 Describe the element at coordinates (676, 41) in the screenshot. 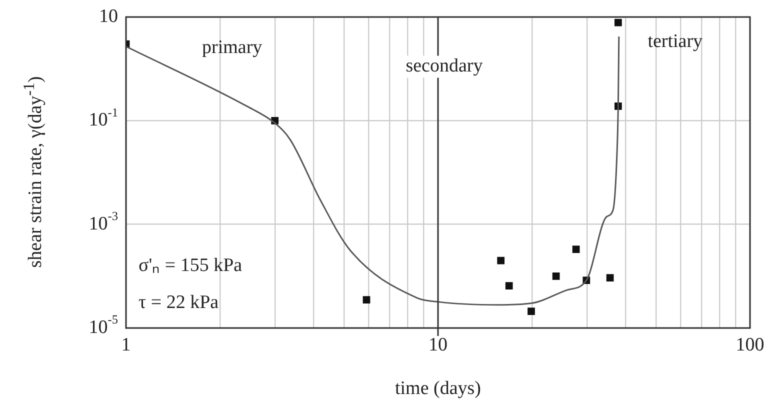

I see `annotation: tertiary` at that location.